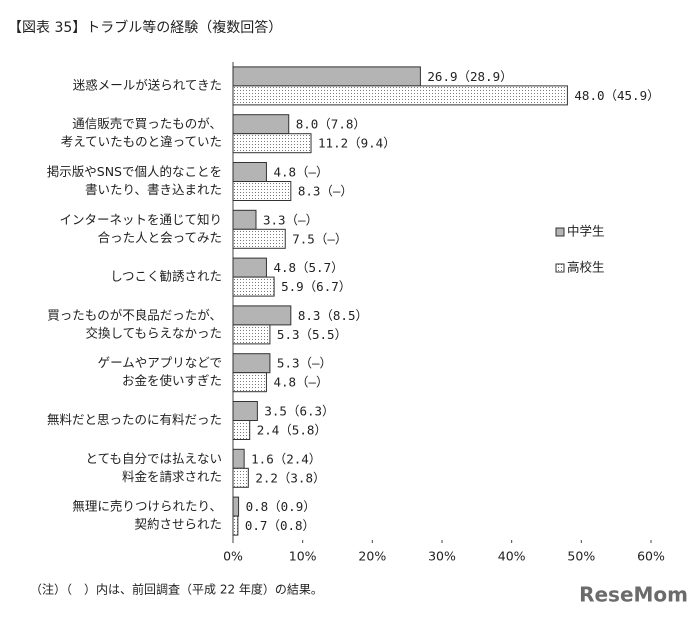 The height and width of the screenshot is (617, 699). What do you see at coordinates (147, 123) in the screenshot?
I see `y-tick-label: 通信販売で買ったものが、` at bounding box center [147, 123].